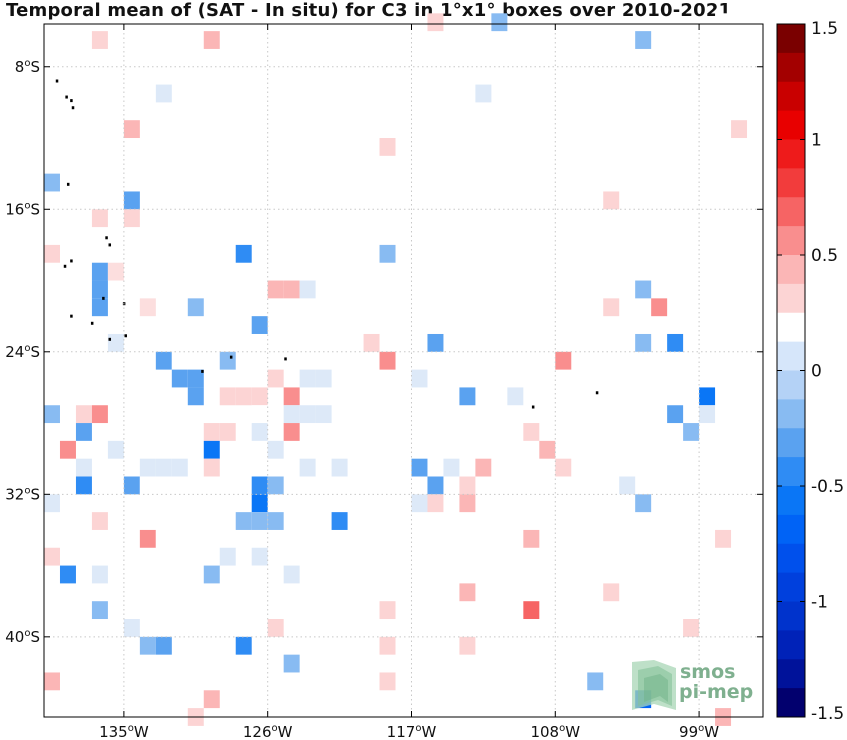 Image resolution: width=847 pixels, height=740 pixels. Describe the element at coordinates (27, 67) in the screenshot. I see `lat-tick-label: 8oS` at that location.